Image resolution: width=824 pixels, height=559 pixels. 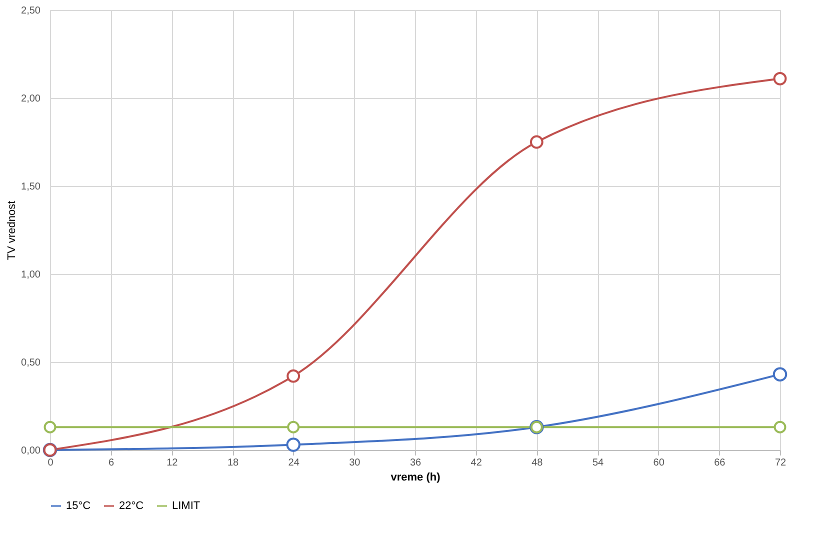 What do you see at coordinates (31, 275) in the screenshot?
I see `y-tick-label: 1,00` at bounding box center [31, 275].